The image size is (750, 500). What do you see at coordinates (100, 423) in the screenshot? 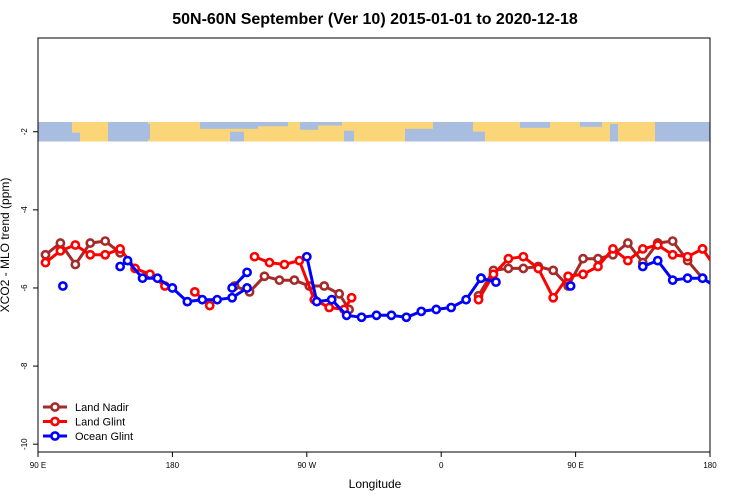
I see `legend-label: Land Glint` at bounding box center [100, 423].